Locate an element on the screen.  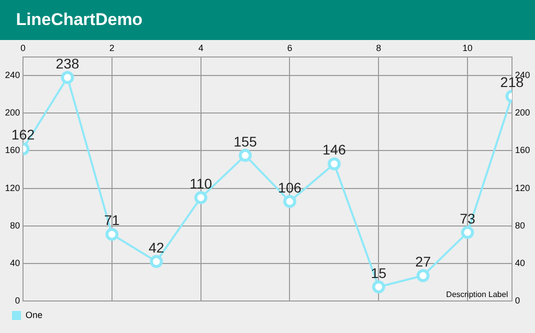
y2-tick-label: 40 is located at coordinates (519, 263).